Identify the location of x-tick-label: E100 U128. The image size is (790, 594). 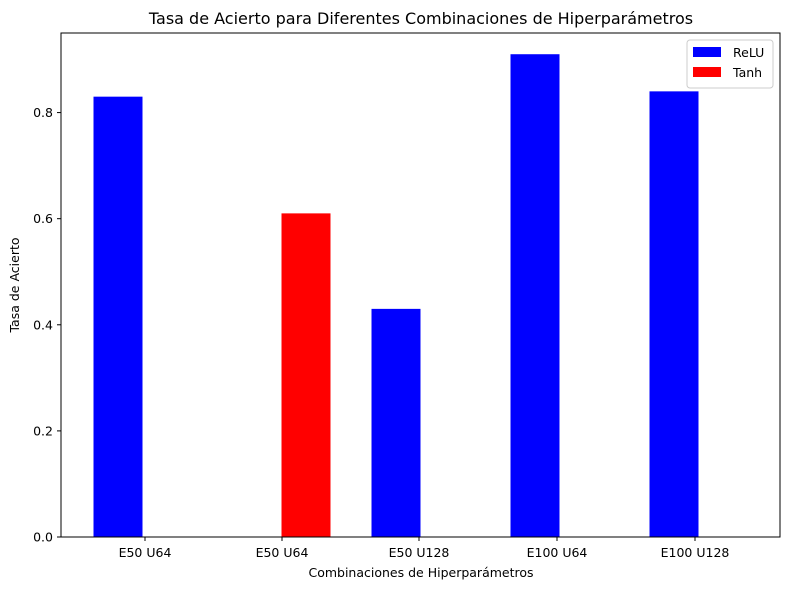
(695, 552).